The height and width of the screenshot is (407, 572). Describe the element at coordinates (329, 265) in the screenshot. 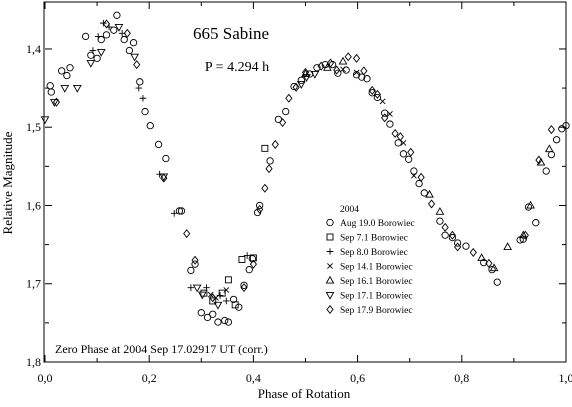

I see `legend-marker-x` at that location.